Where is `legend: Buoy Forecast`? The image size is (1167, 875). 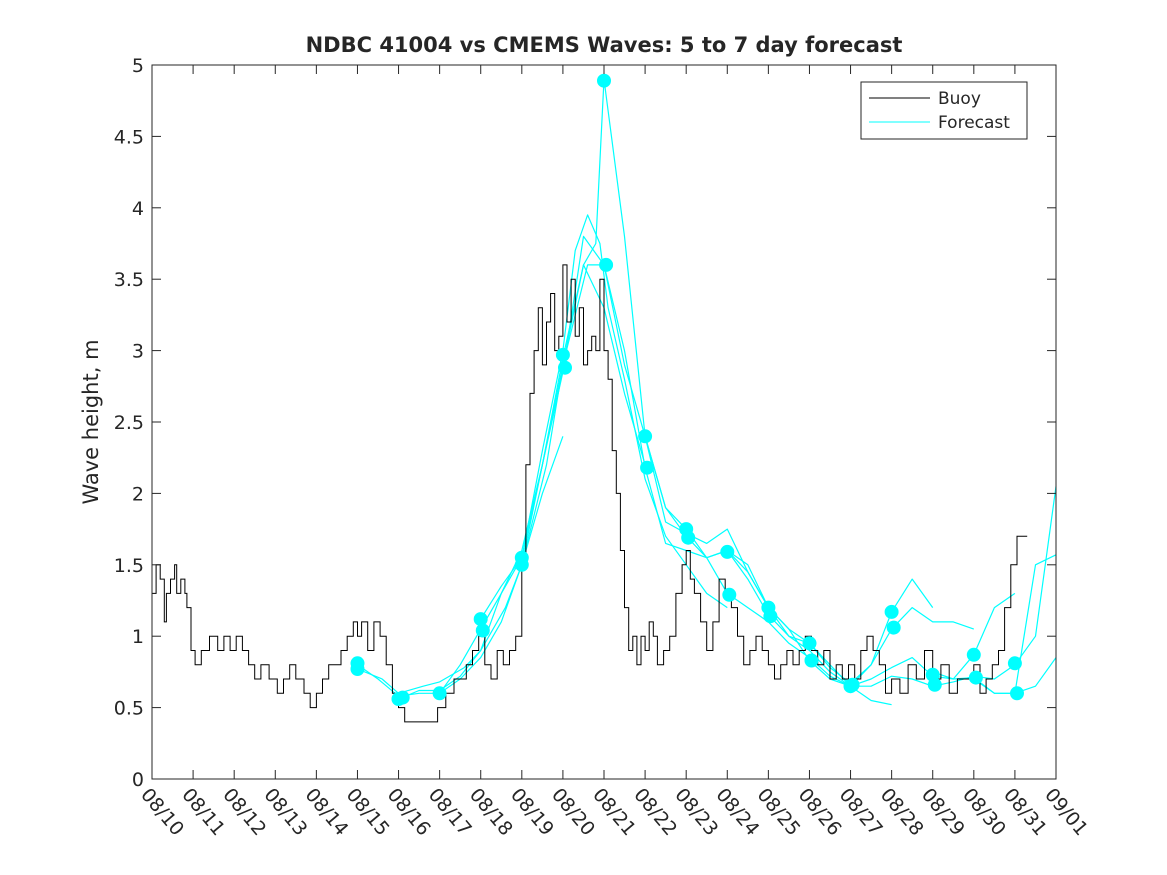
legend: Buoy Forecast is located at coordinates (944, 110).